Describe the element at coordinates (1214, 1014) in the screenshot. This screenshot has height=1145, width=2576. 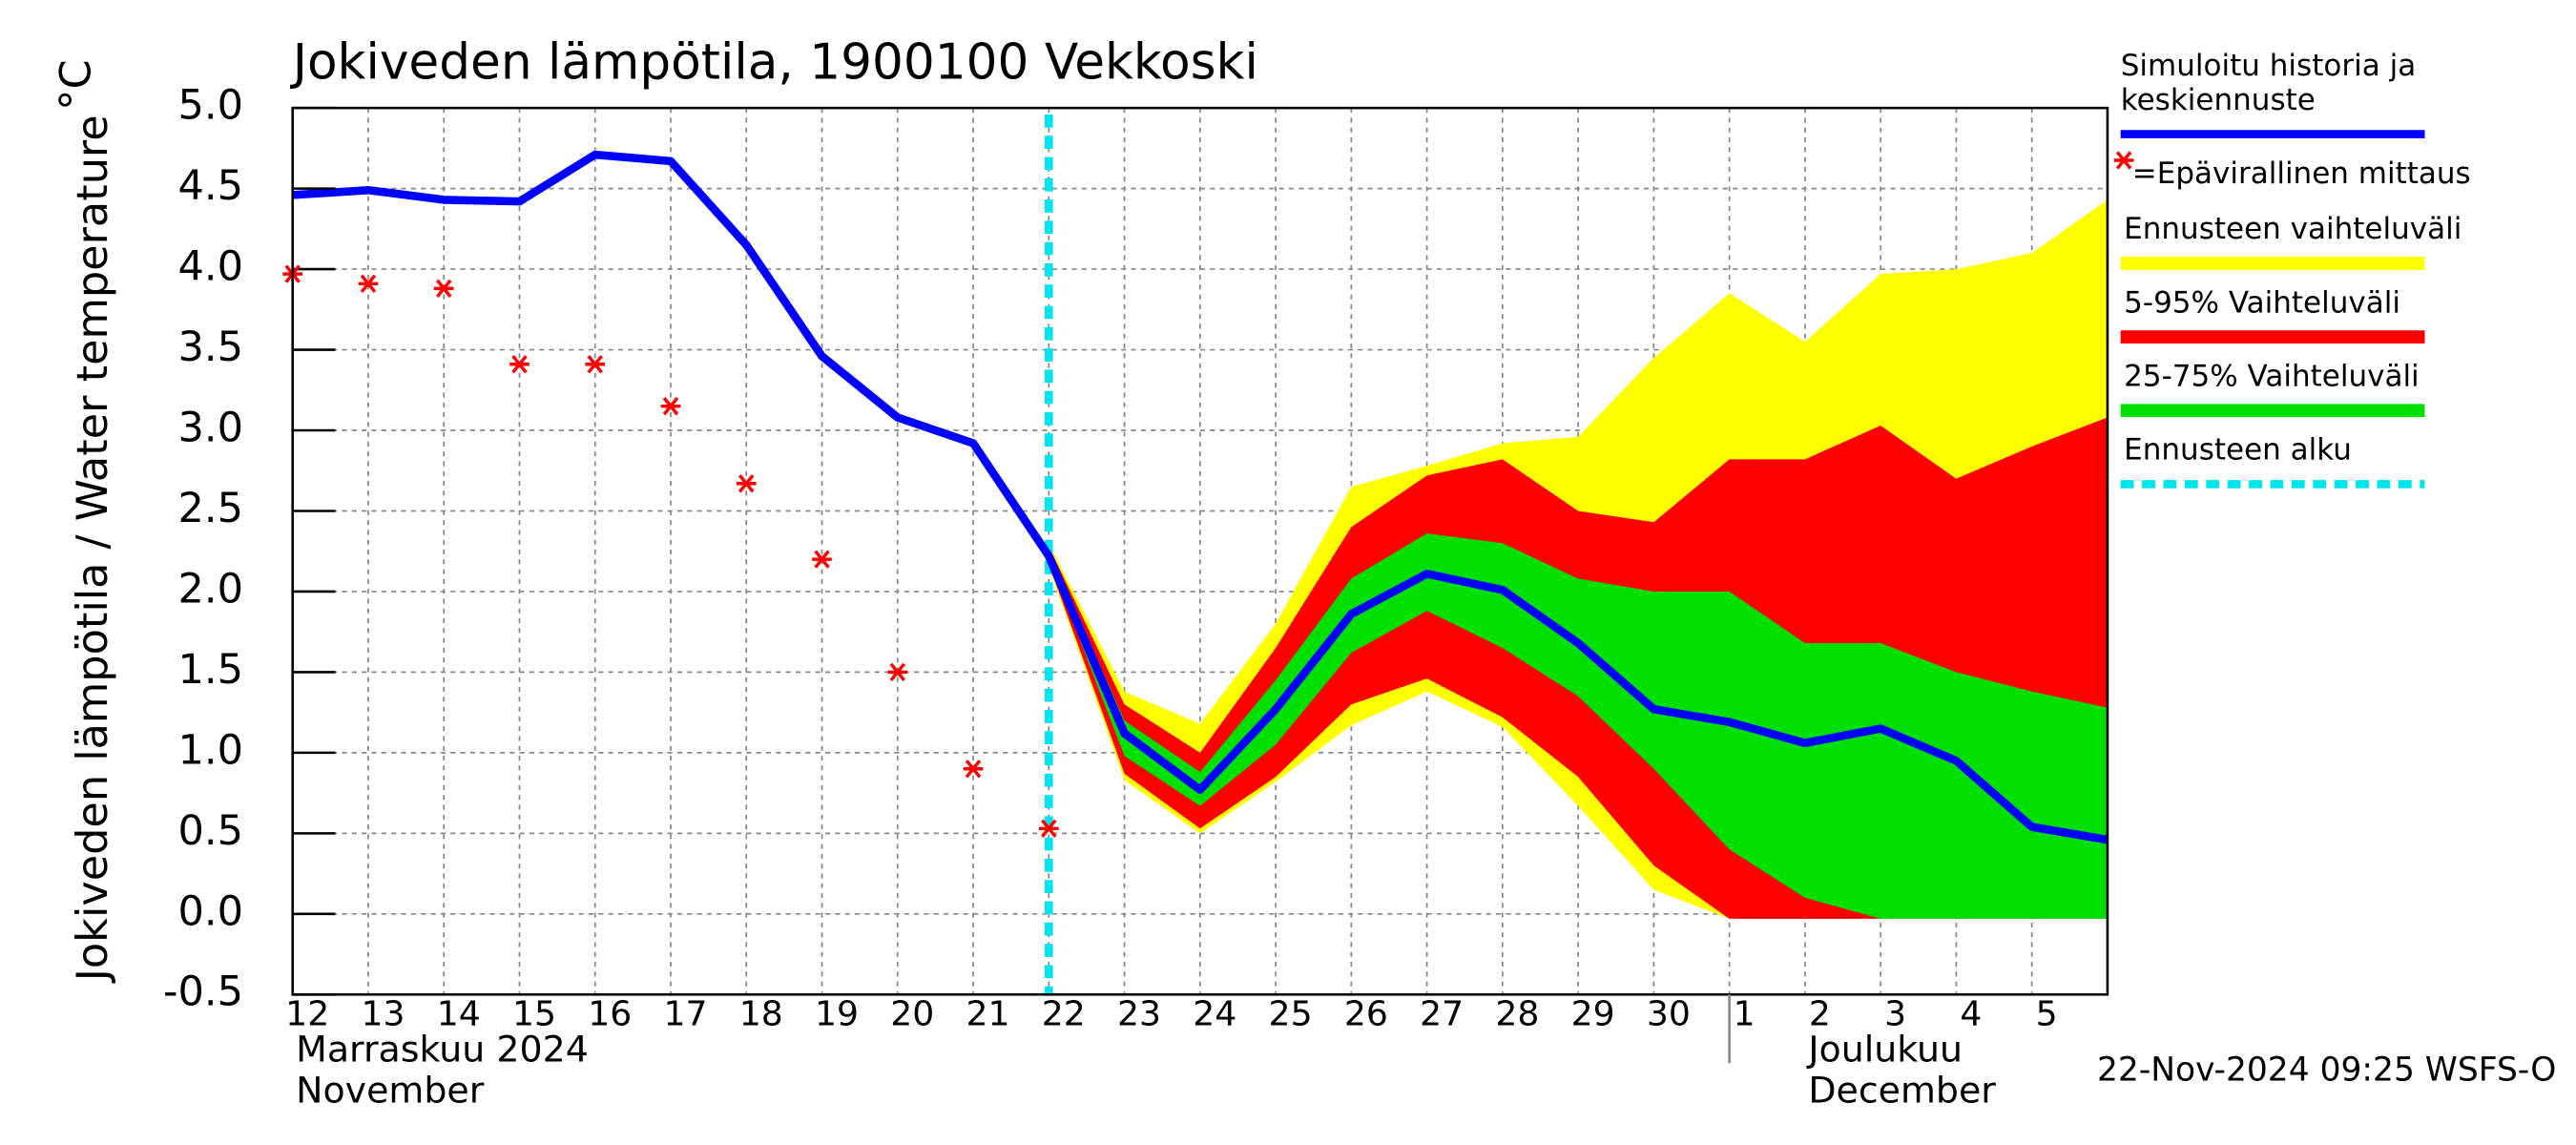
I see `x-tick-label: 24` at that location.